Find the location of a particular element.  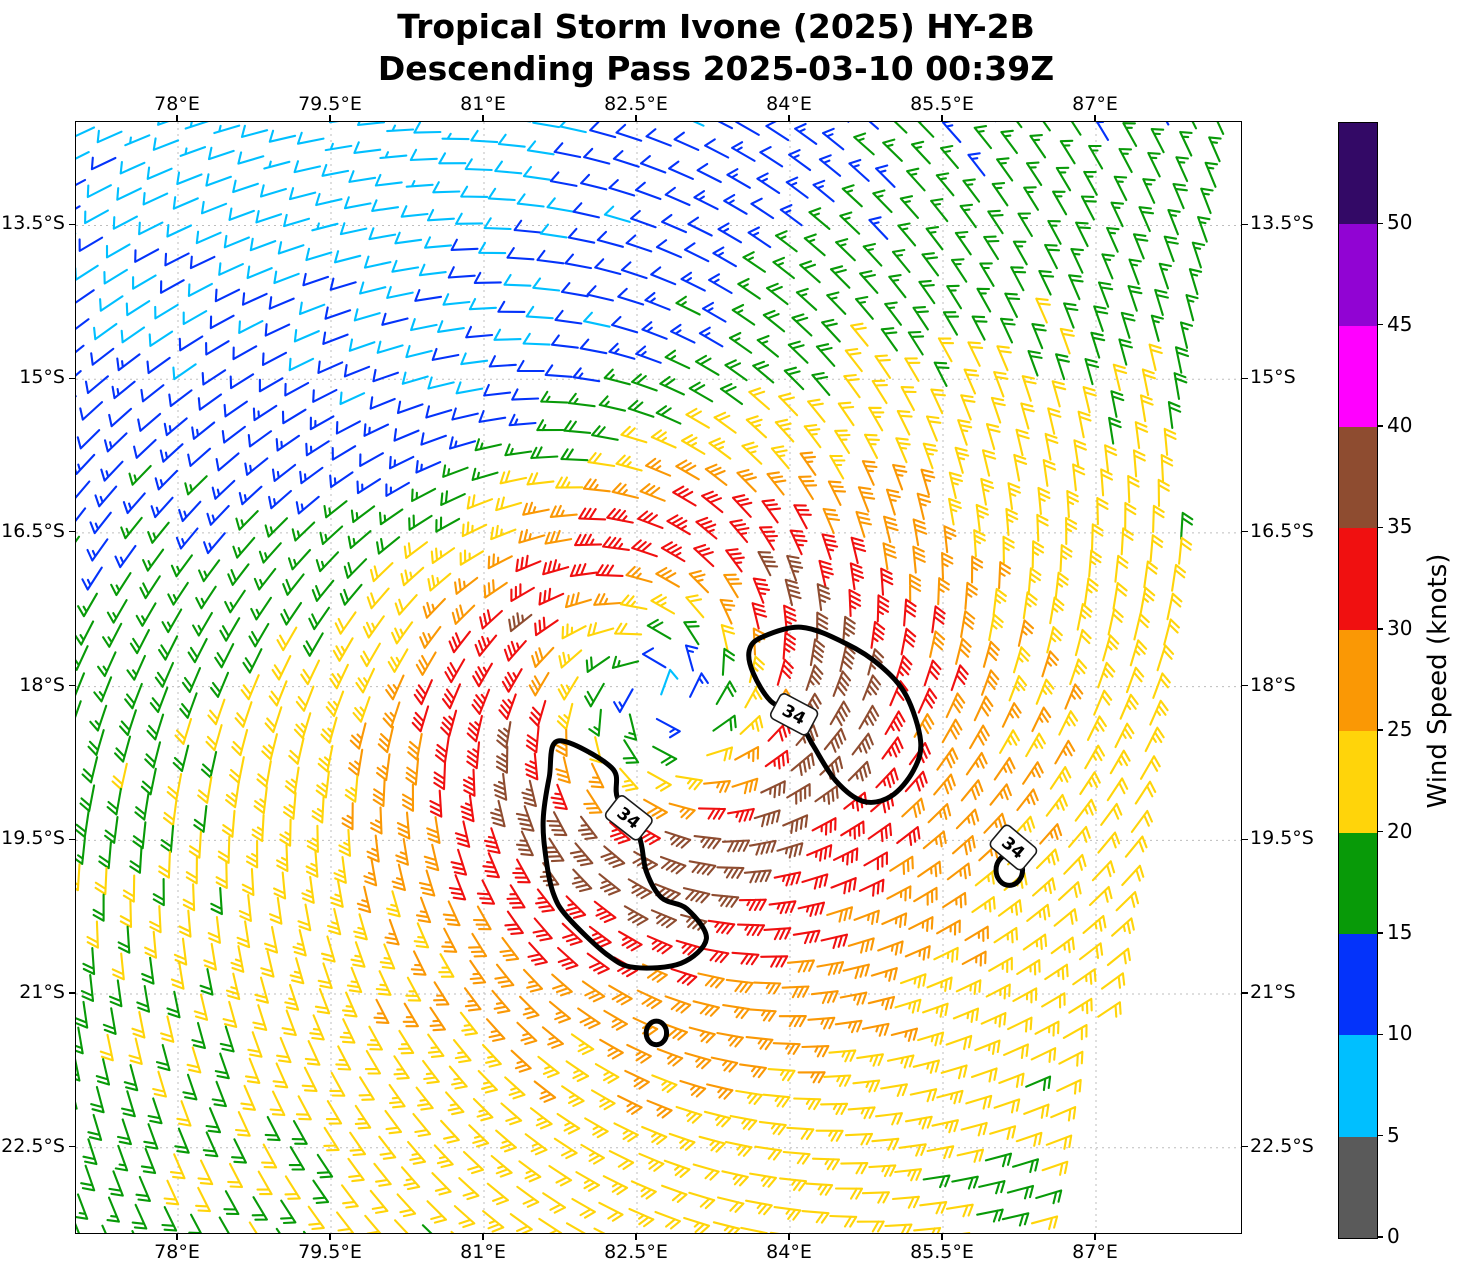

y-tick-label-right: 16.5°S is located at coordinates (1282, 530).